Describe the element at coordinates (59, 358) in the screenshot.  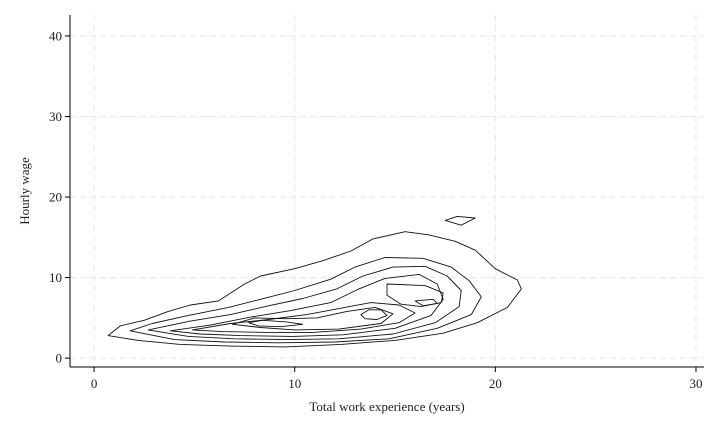
I see `y-tick-label-0: 0` at that location.